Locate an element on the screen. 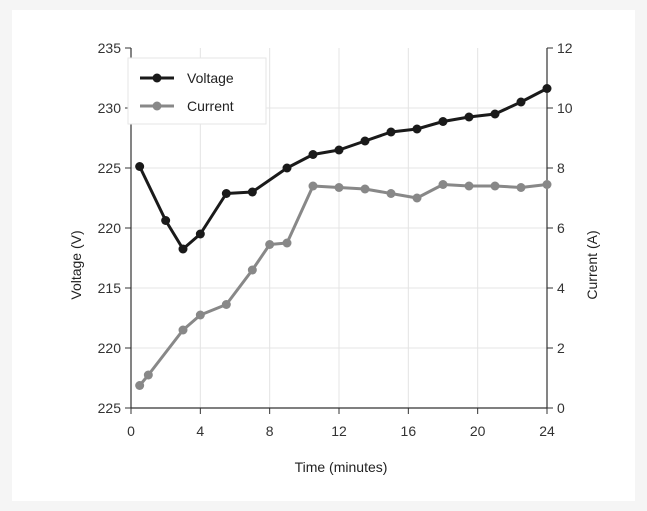 The width and height of the screenshot is (647, 511). x-axis-title: Time (minutes) is located at coordinates (341, 467).